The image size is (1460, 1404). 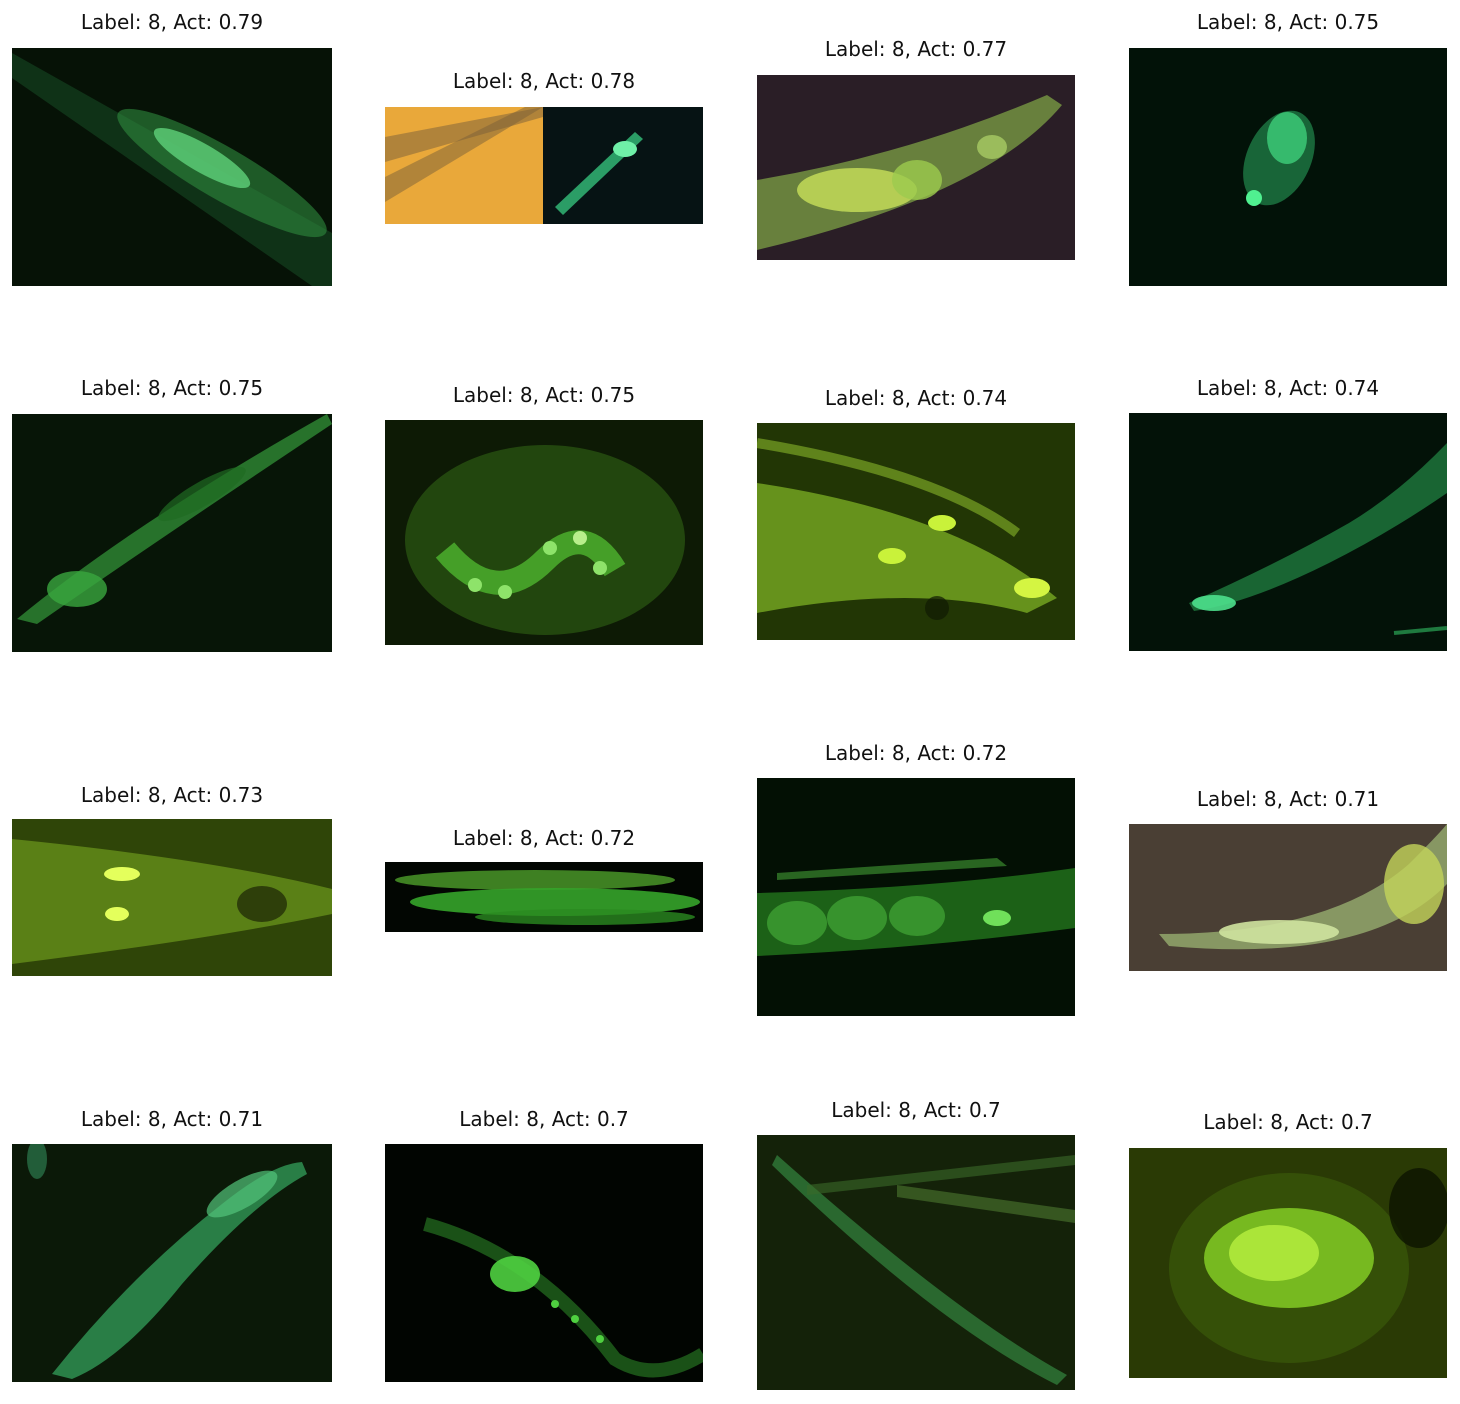 I want to click on panel-13: Label: 8, Act: 0.71, so click(x=172, y=1245).